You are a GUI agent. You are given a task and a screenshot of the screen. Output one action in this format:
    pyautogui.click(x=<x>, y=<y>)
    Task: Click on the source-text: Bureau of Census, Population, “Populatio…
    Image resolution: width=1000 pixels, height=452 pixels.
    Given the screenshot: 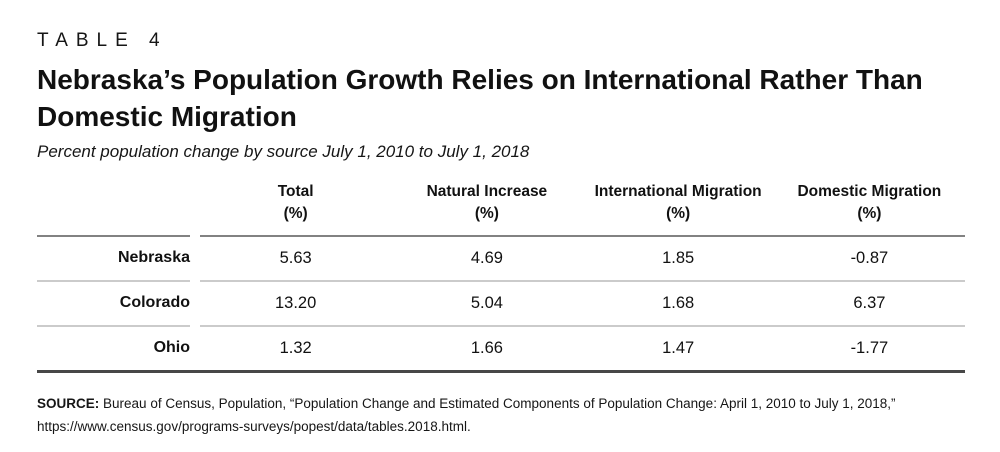 What is the action you would take?
    pyautogui.click(x=466, y=414)
    